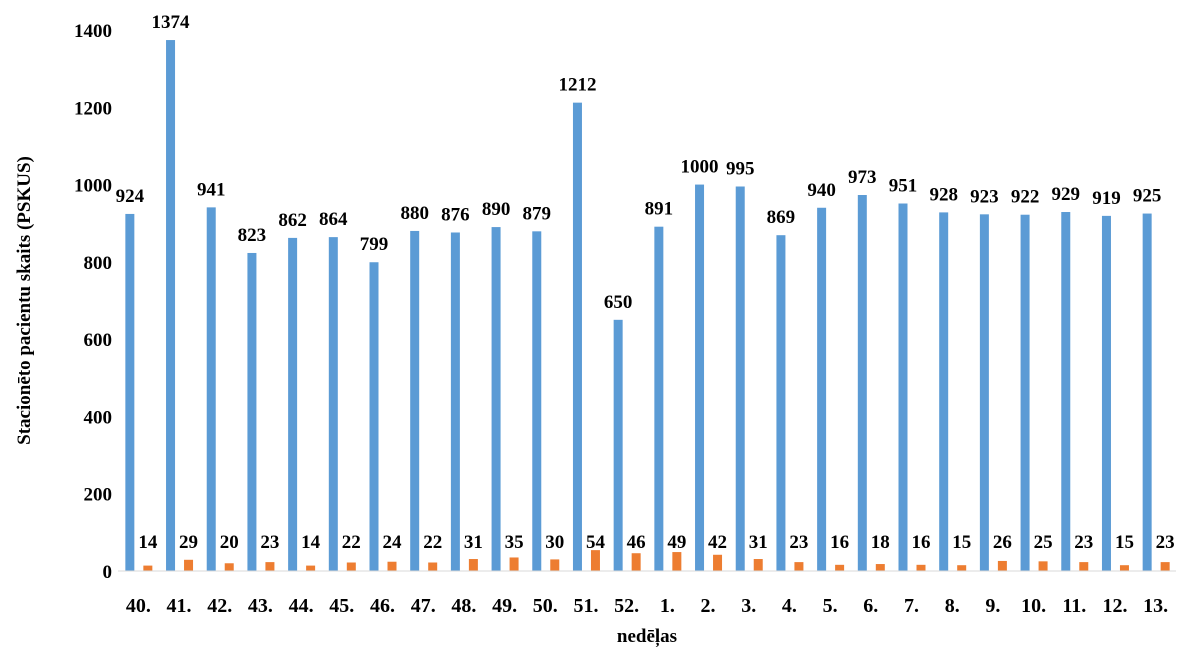 The height and width of the screenshot is (649, 1188). Describe the element at coordinates (748, 606) in the screenshot. I see `x-tick-label: 3.` at that location.